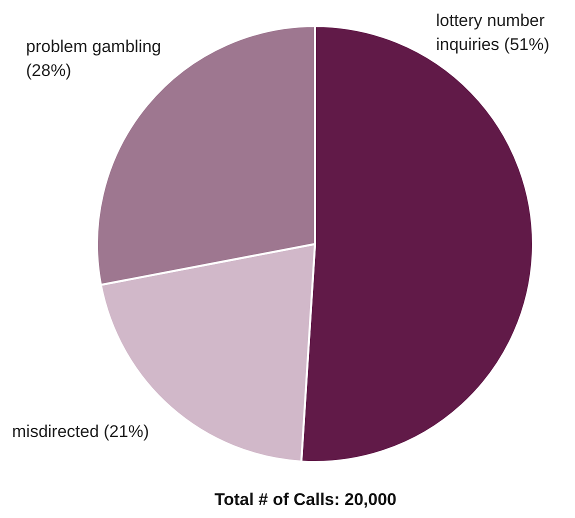 Image resolution: width=575 pixels, height=518 pixels. Describe the element at coordinates (94, 46) in the screenshot. I see `slice-label: problem gambling` at that location.